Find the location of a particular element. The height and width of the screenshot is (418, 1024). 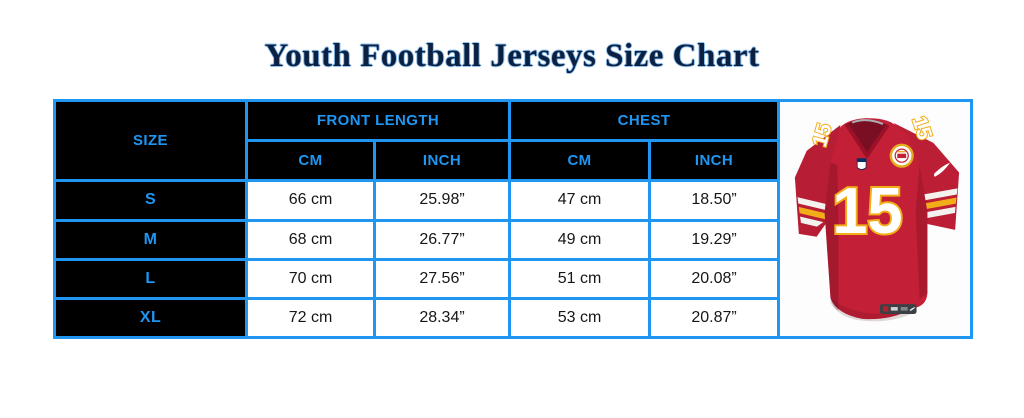

subheader-front-cm: CM is located at coordinates (310, 161).